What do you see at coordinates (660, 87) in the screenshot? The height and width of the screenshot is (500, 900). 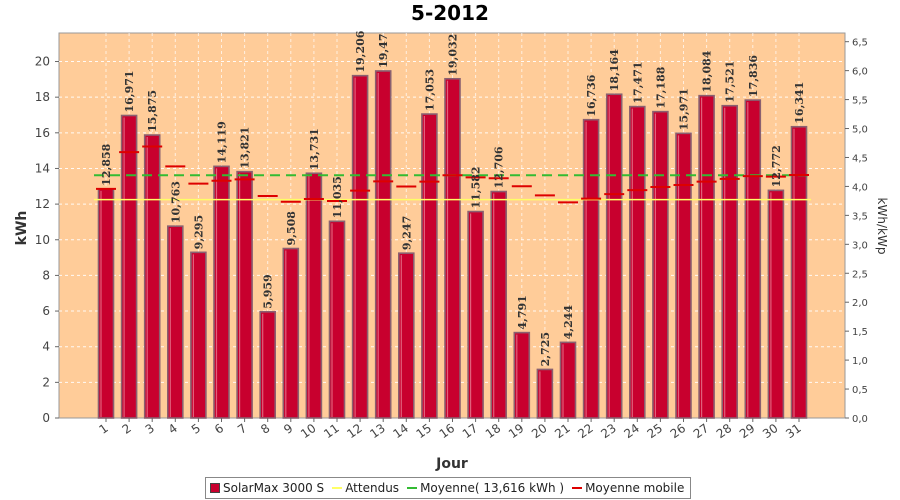 I see `data-label: 17,188` at bounding box center [660, 87].